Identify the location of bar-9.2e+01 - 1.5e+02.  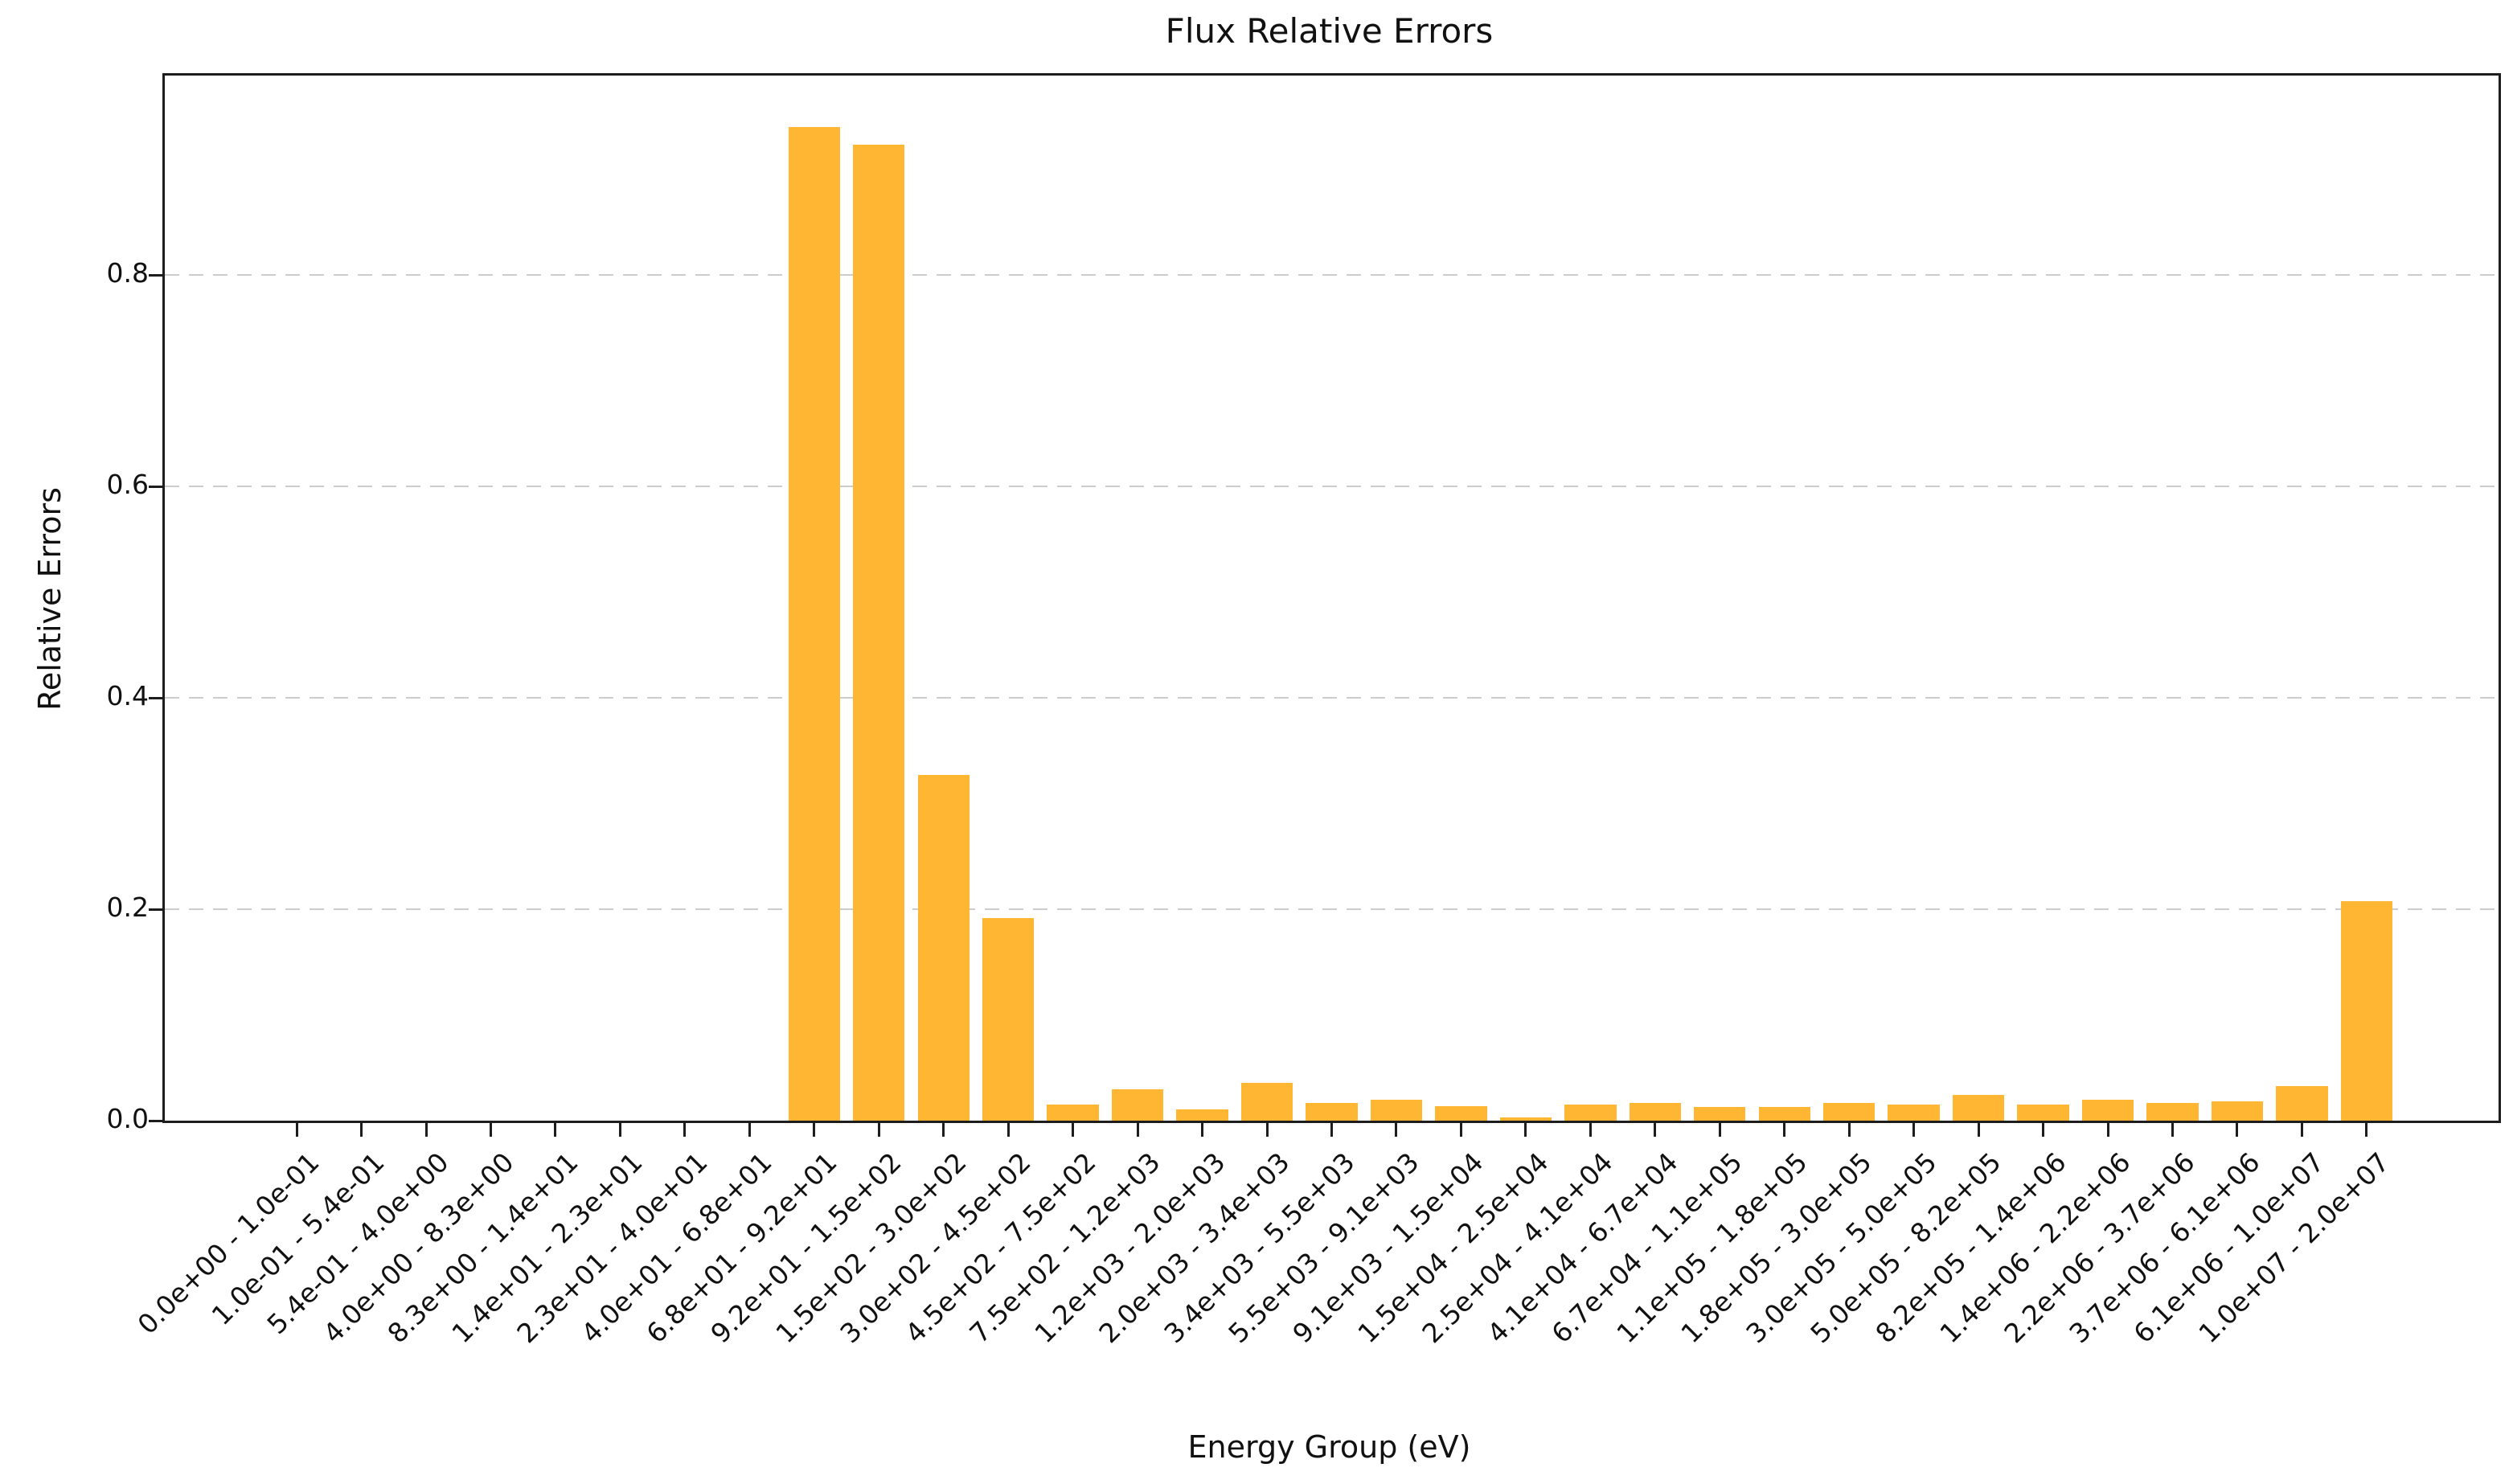
(879, 633).